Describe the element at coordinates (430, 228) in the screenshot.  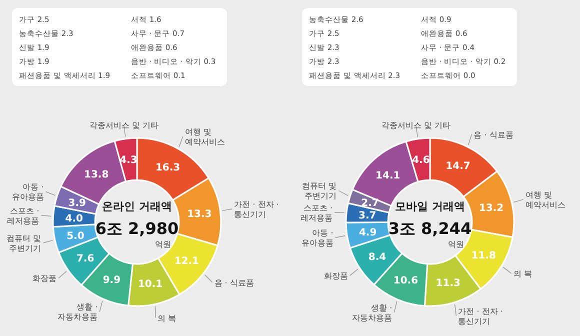
I see `text: 3조 8,244` at that location.